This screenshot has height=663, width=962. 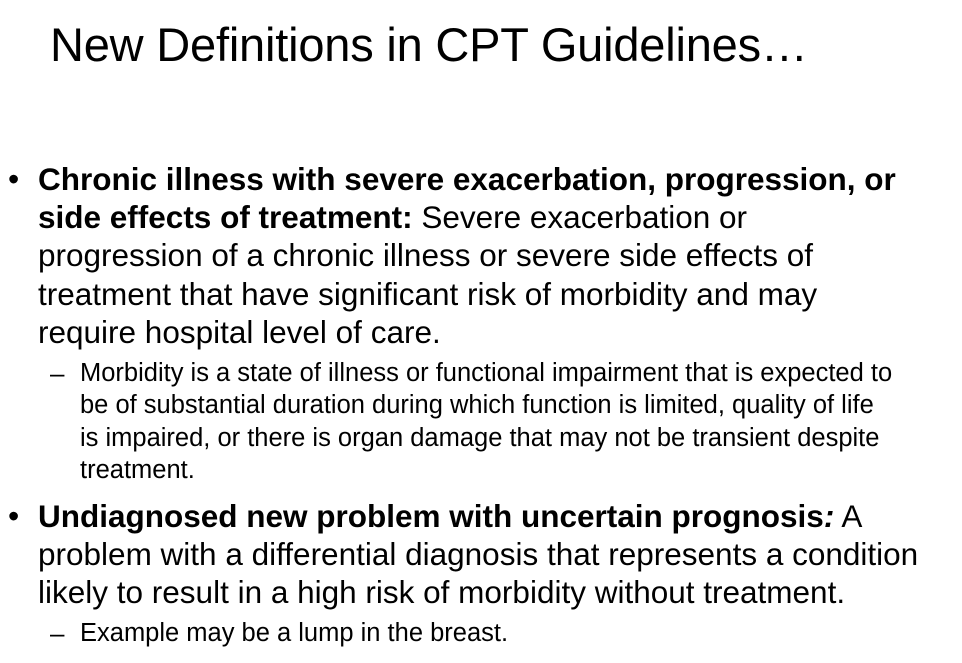 What do you see at coordinates (225, 217) in the screenshot?
I see `bullet-lead-line2: side effects of treatment:` at bounding box center [225, 217].